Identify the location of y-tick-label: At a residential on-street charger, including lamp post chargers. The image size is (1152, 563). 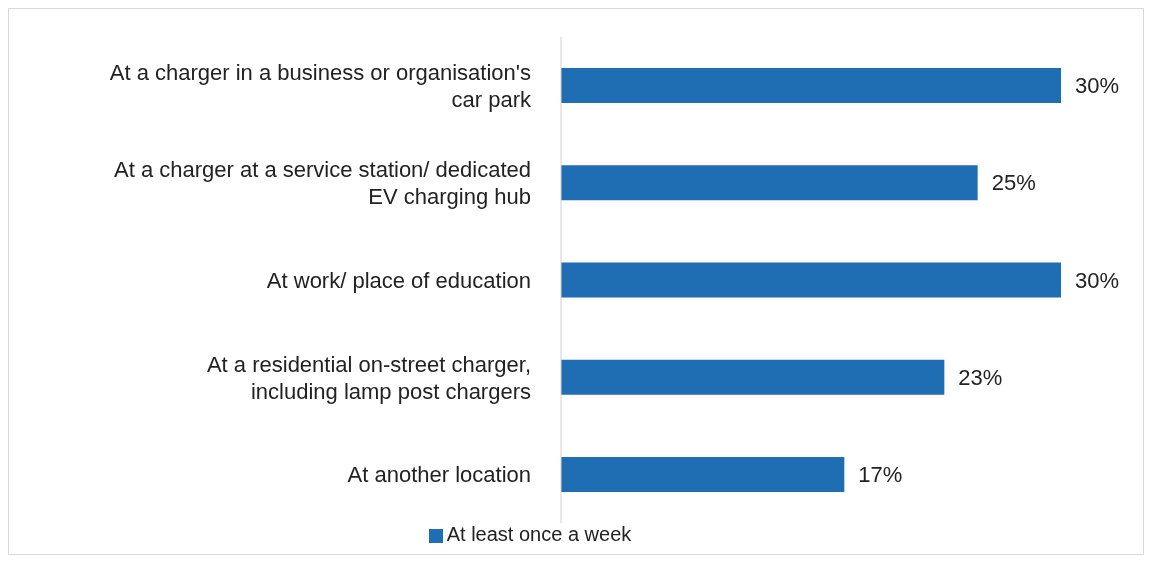
(368, 377).